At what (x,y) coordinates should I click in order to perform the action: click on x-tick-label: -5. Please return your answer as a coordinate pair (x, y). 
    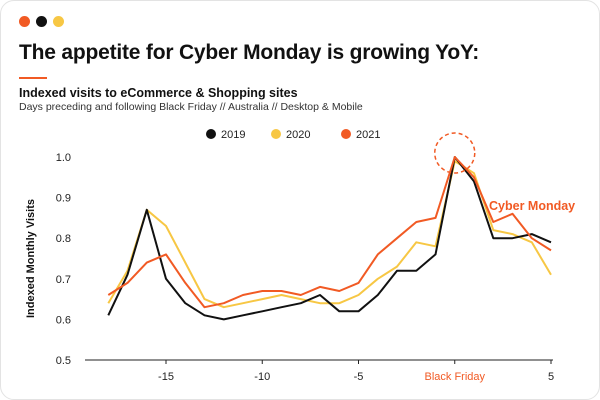
    Looking at the image, I should click on (359, 377).